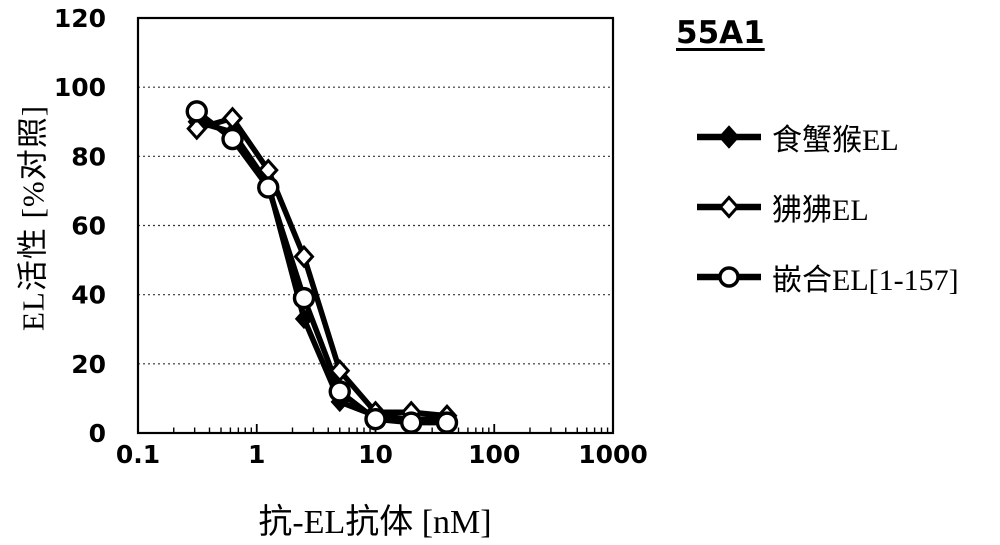 The height and width of the screenshot is (545, 1000). I want to click on x-tick-label-10: 10, so click(375, 454).